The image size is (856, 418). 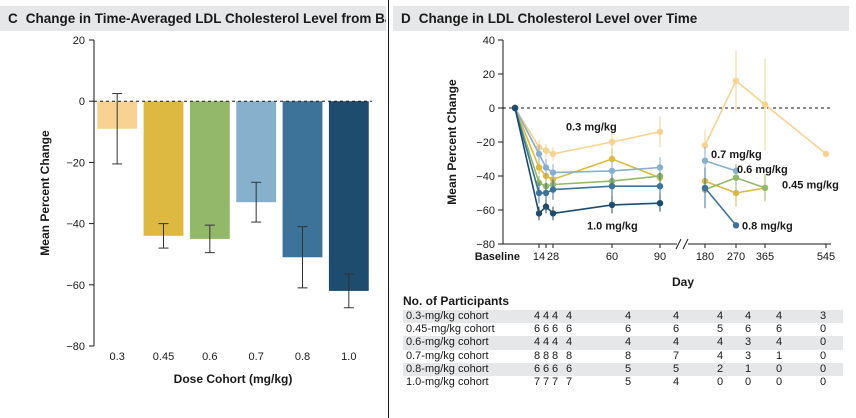 What do you see at coordinates (623, 317) in the screenshot?
I see `participants-row: 0.3-mg/kg cohort 4 4 4 4 4 4 4 4 4 3` at bounding box center [623, 317].